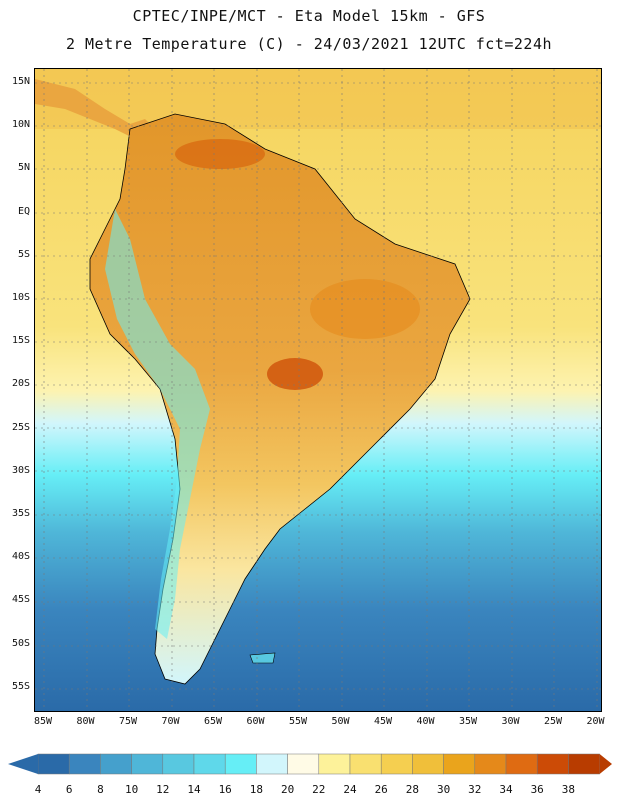 Image resolution: width=618 pixels, height=800 pixels. I want to click on central-america, so click(95, 109).